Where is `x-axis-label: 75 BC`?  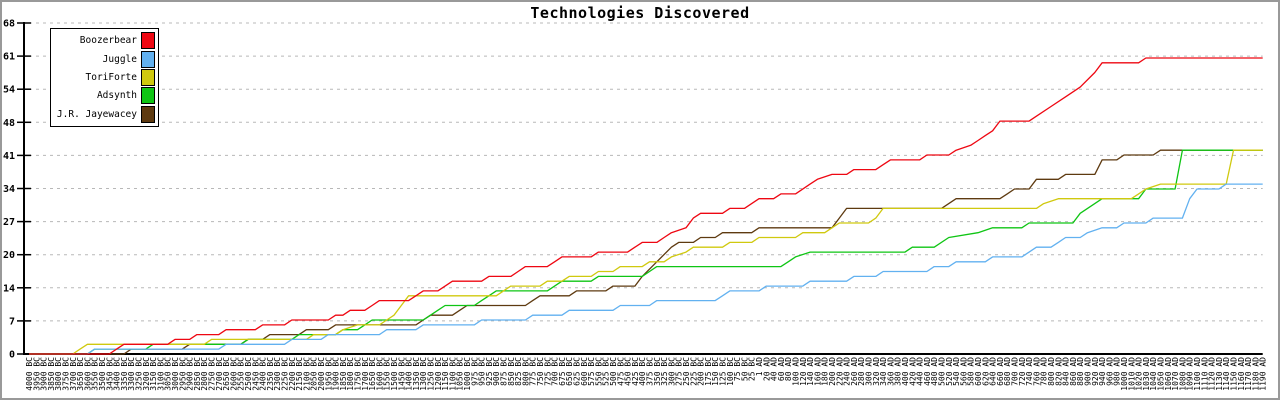 x-axis-label: 75 BC is located at coordinates (737, 369).